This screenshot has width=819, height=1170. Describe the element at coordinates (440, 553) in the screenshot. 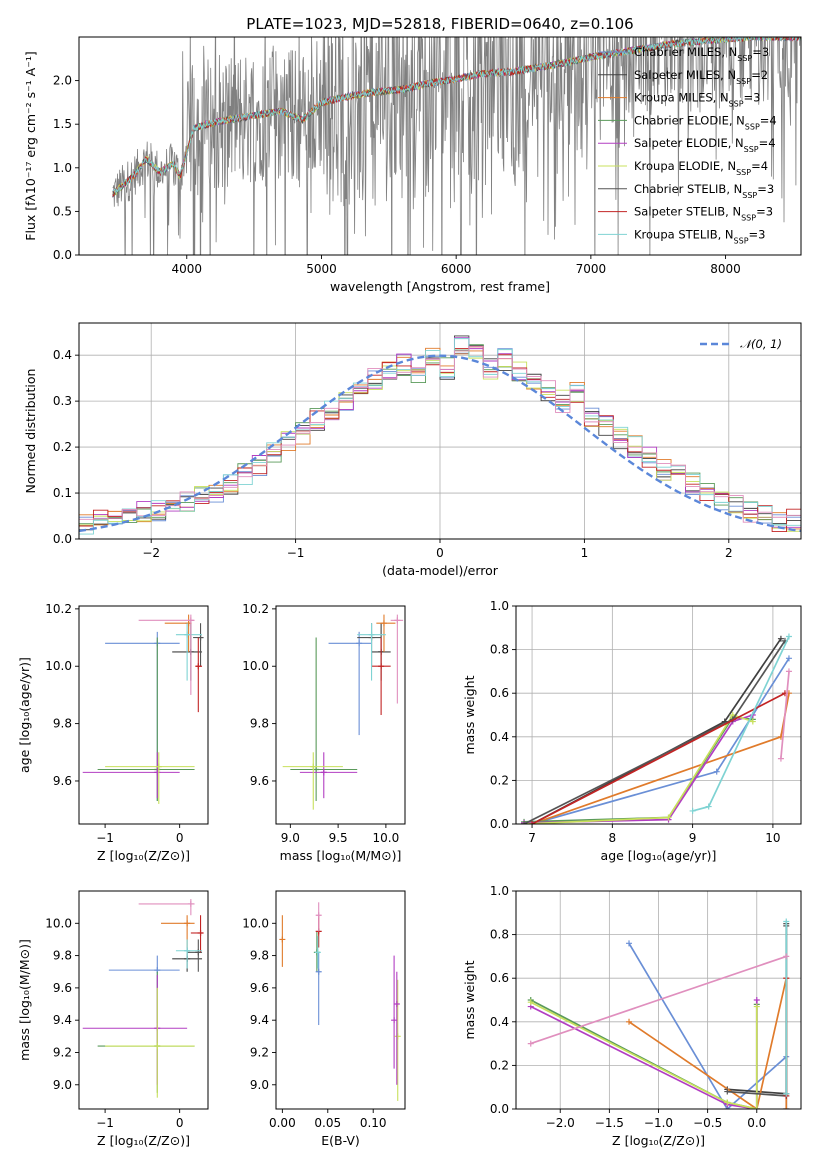

I see `x-tick-label: 0` at that location.